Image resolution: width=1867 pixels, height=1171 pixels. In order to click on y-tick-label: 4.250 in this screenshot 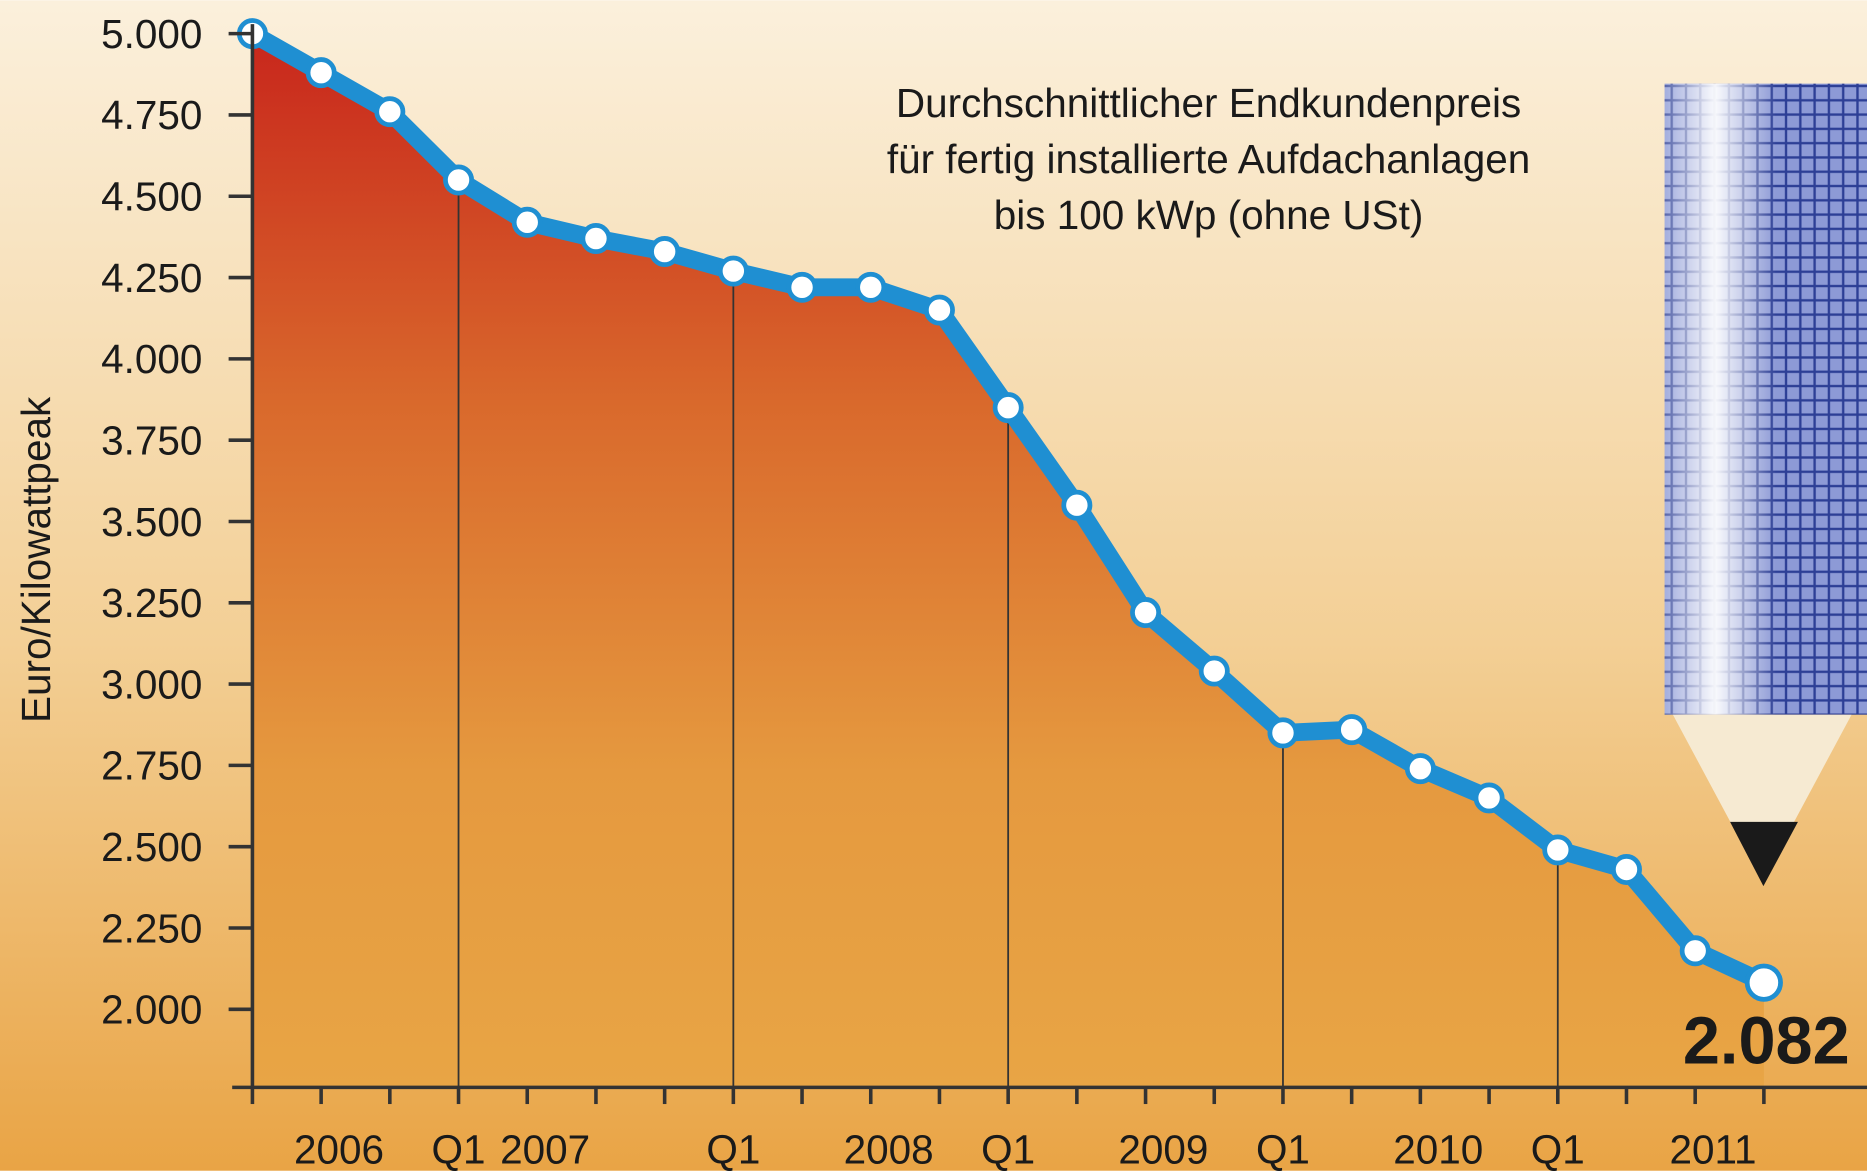, I will do `click(151, 278)`.